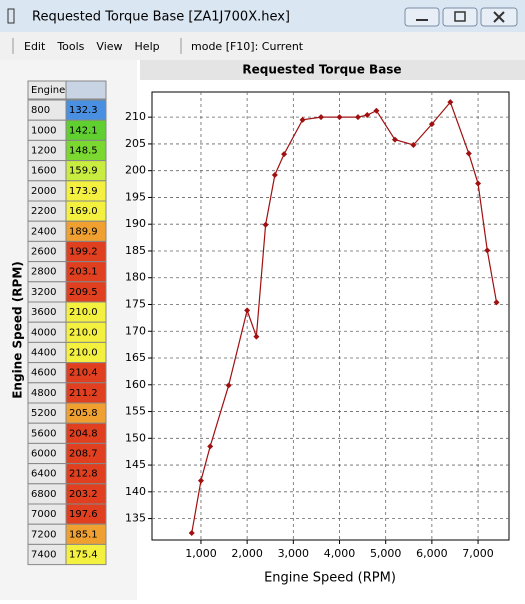  What do you see at coordinates (43, 555) in the screenshot?
I see `rpm-label: 7400` at bounding box center [43, 555].